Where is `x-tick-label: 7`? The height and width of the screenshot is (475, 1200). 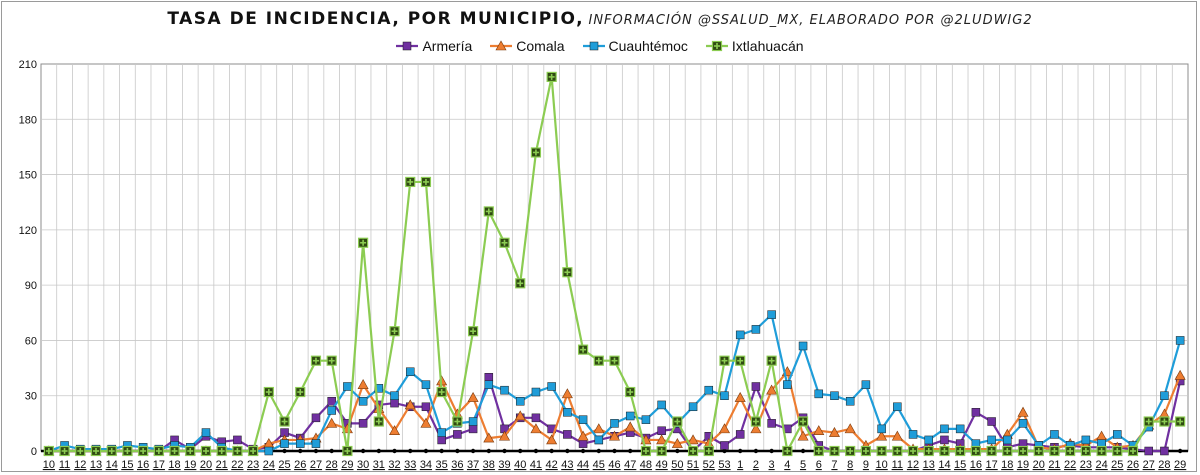 x-tick-label: 7 is located at coordinates (834, 465).